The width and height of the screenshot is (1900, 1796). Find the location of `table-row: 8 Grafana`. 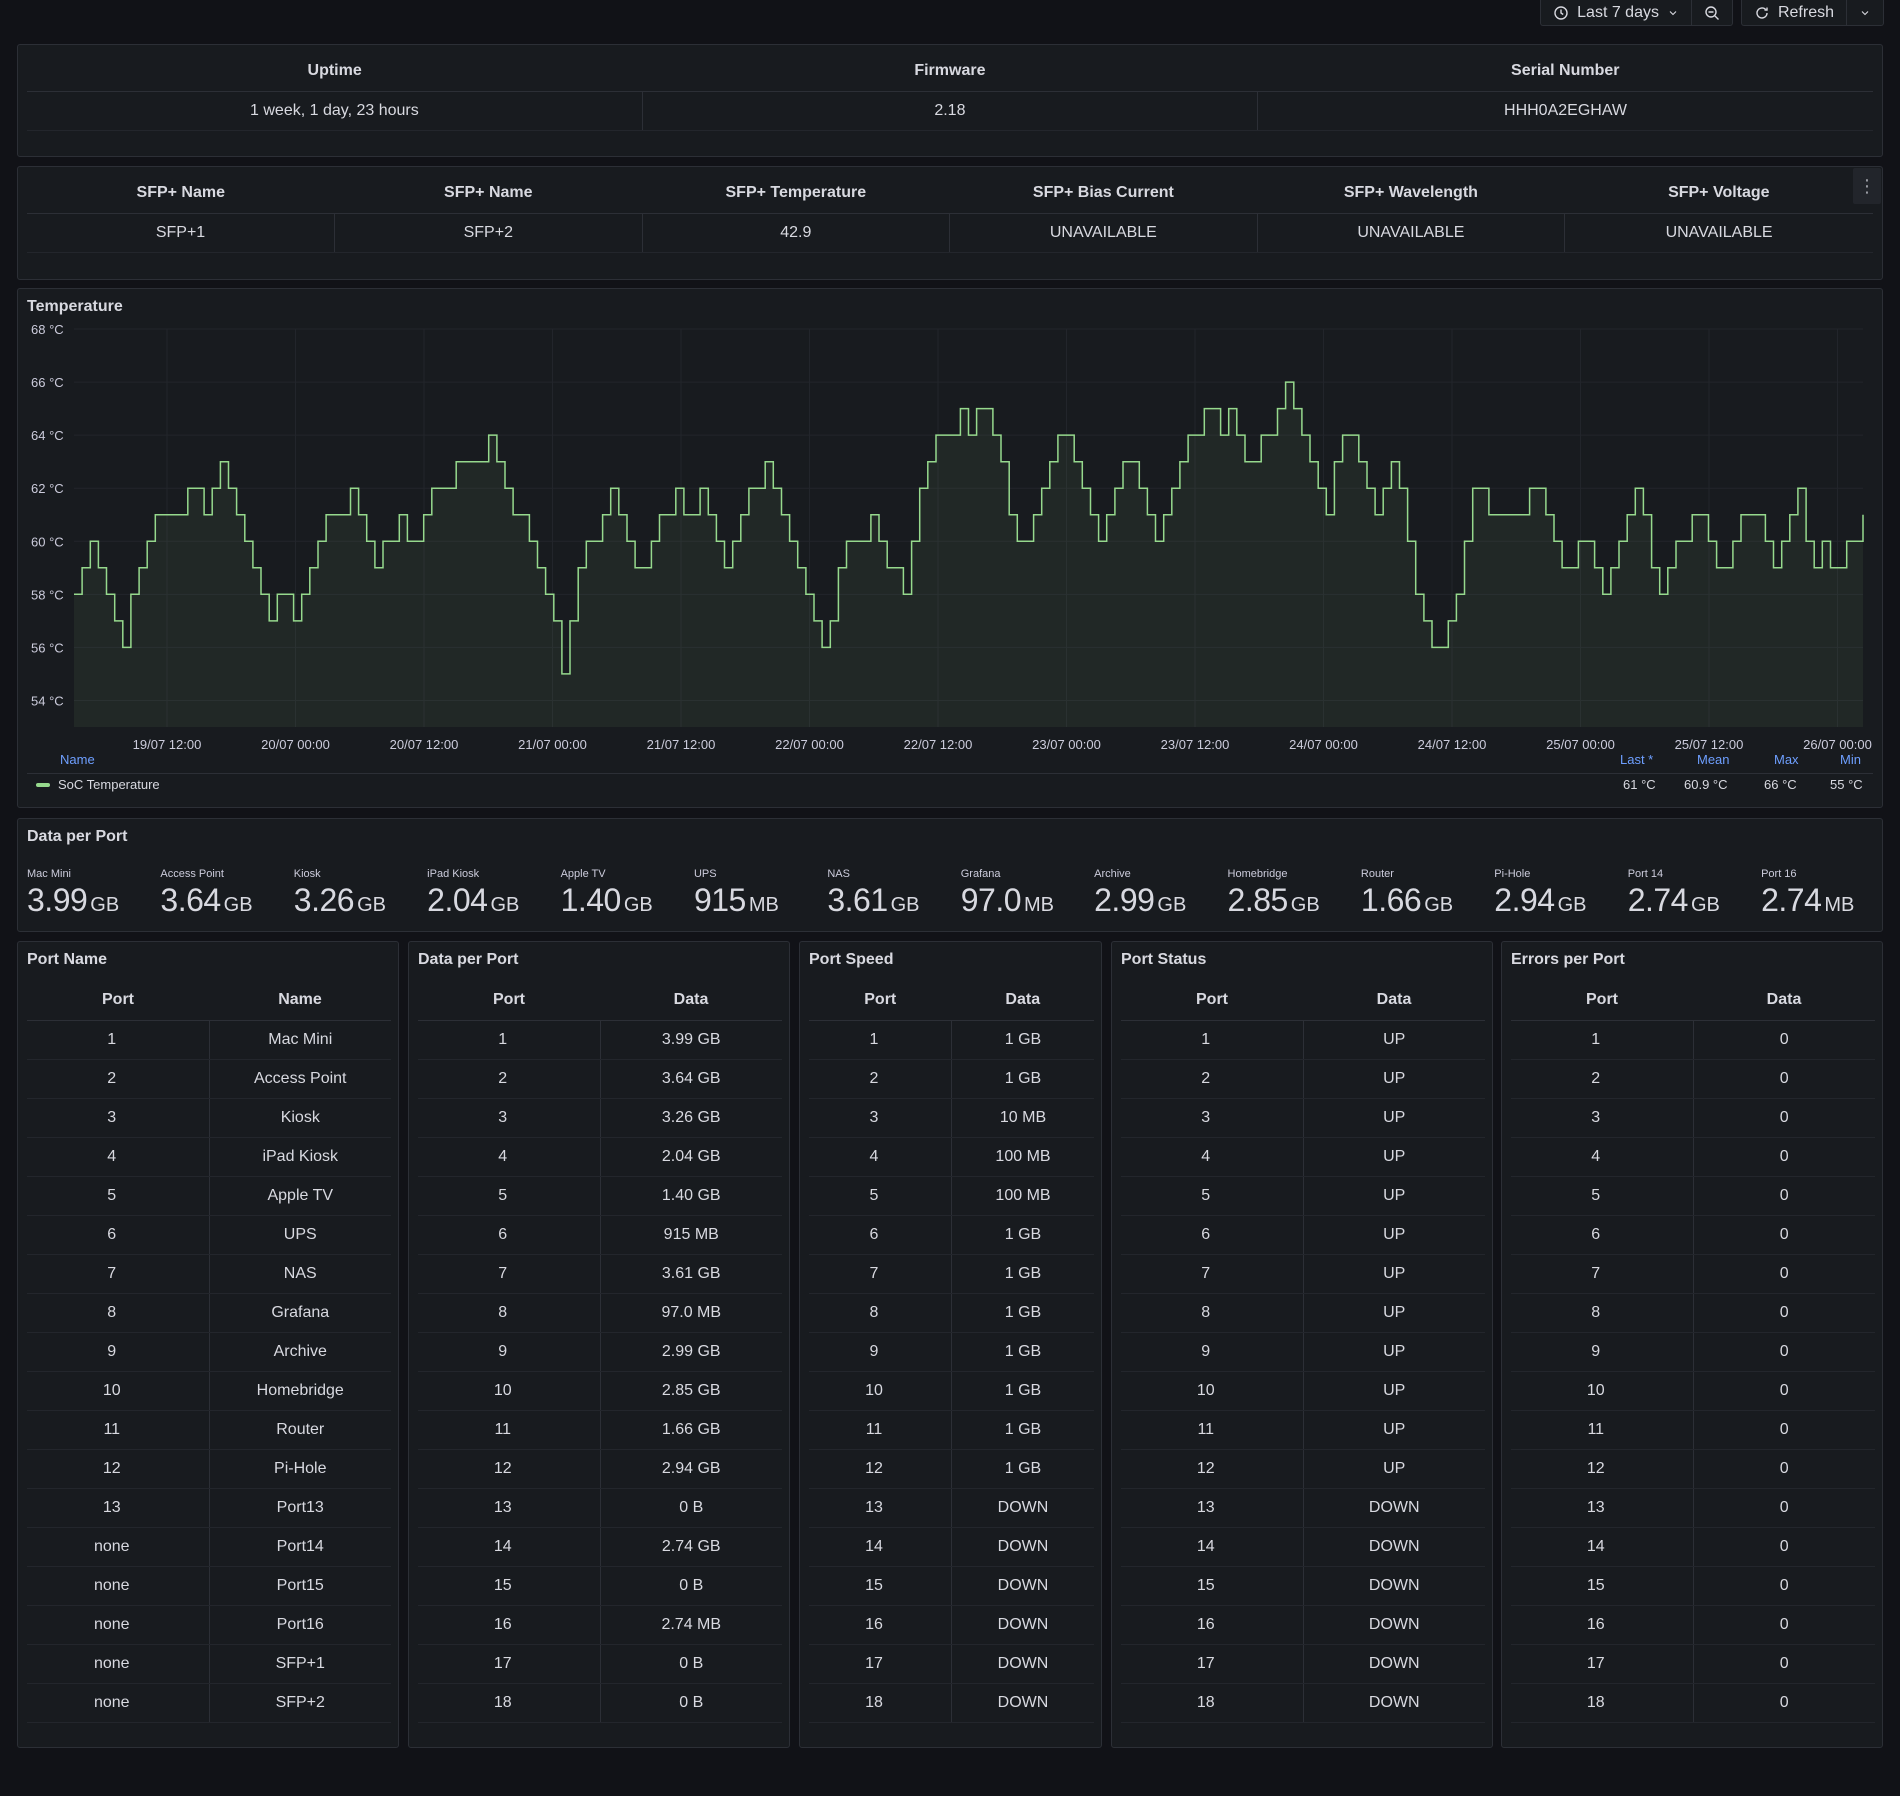

table-row: 8 Grafana is located at coordinates (209, 1313).